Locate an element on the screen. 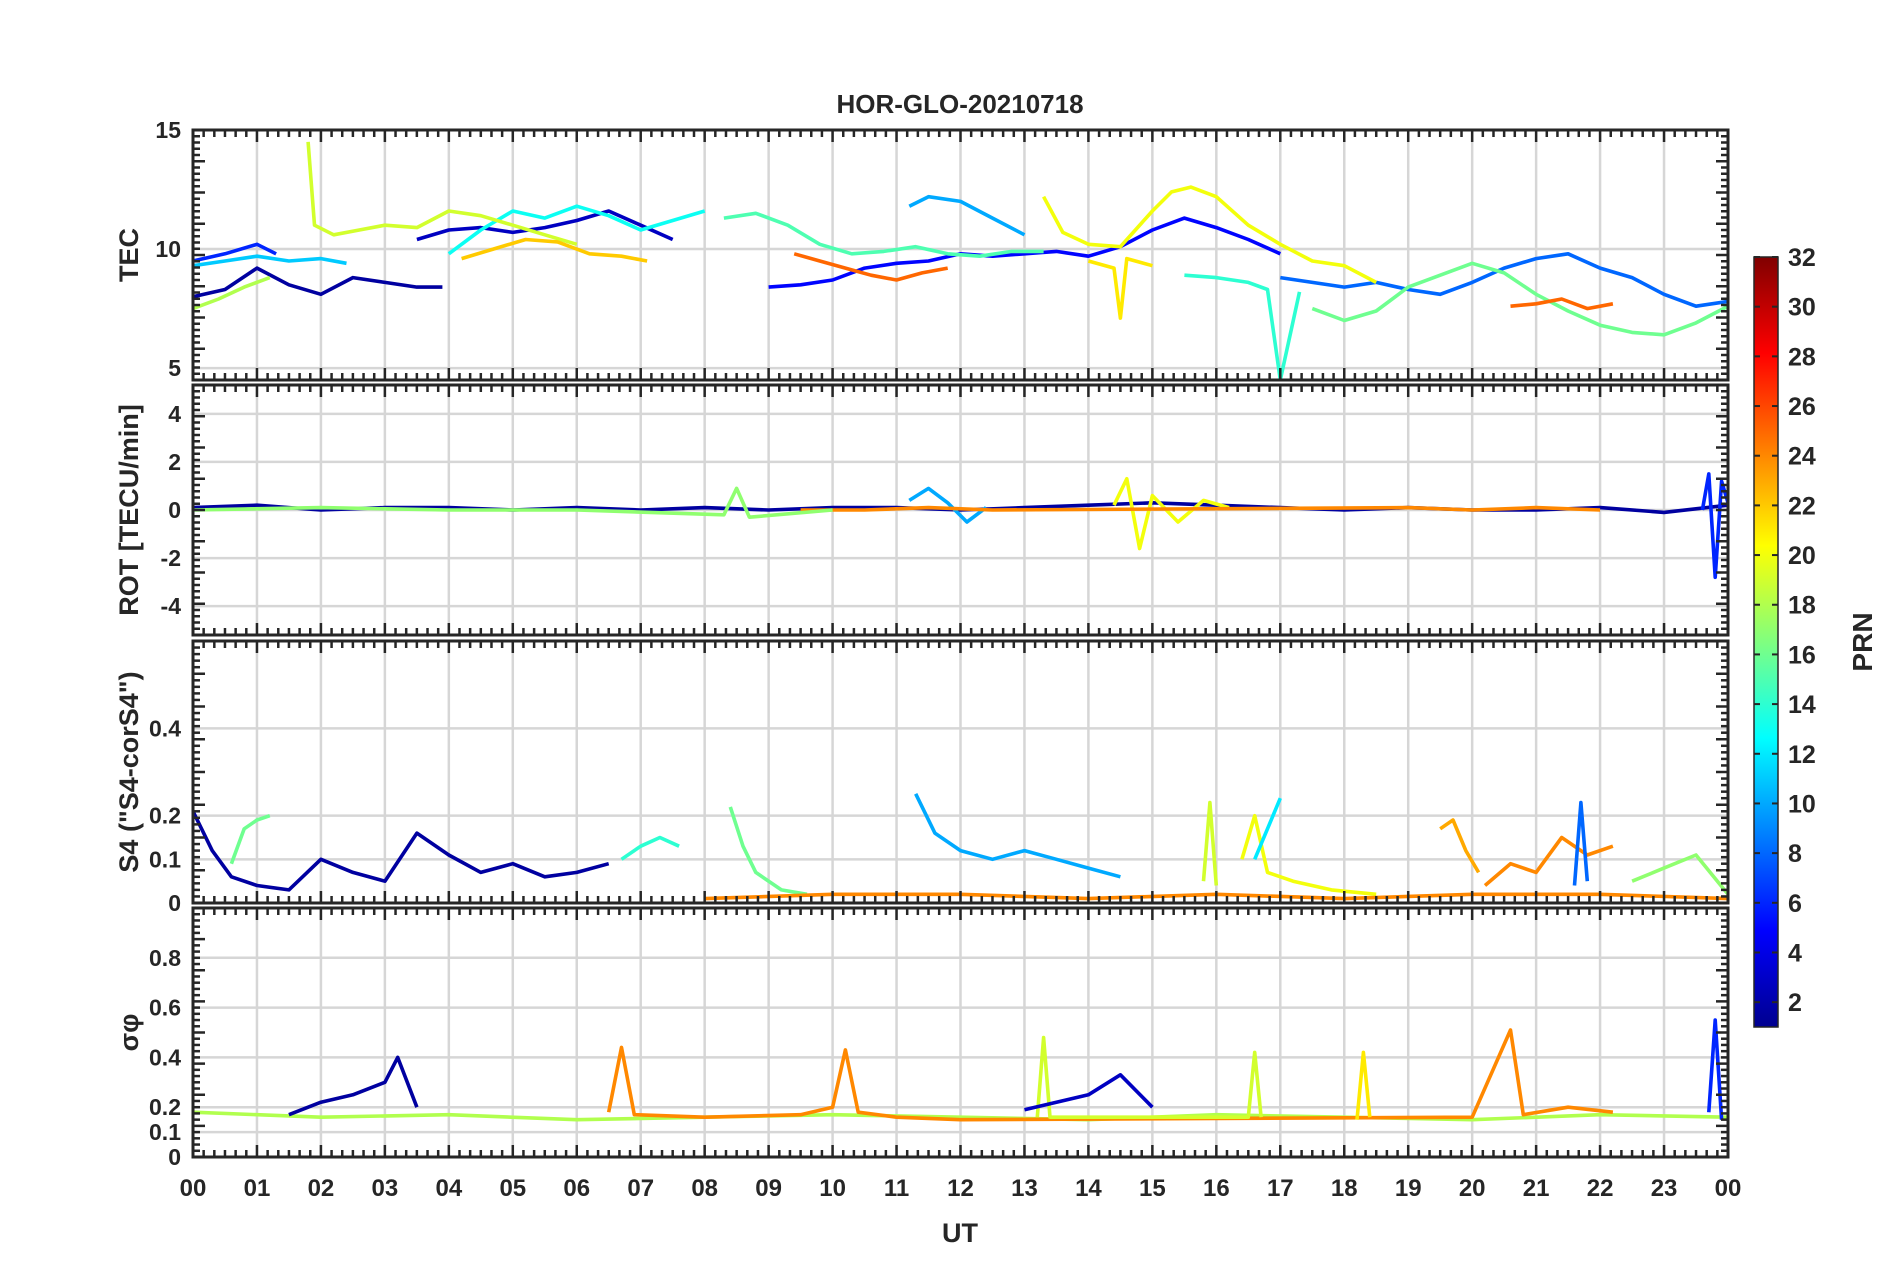 The height and width of the screenshot is (1272, 1902). y-axis-label: σφ is located at coordinates (129, 1033).